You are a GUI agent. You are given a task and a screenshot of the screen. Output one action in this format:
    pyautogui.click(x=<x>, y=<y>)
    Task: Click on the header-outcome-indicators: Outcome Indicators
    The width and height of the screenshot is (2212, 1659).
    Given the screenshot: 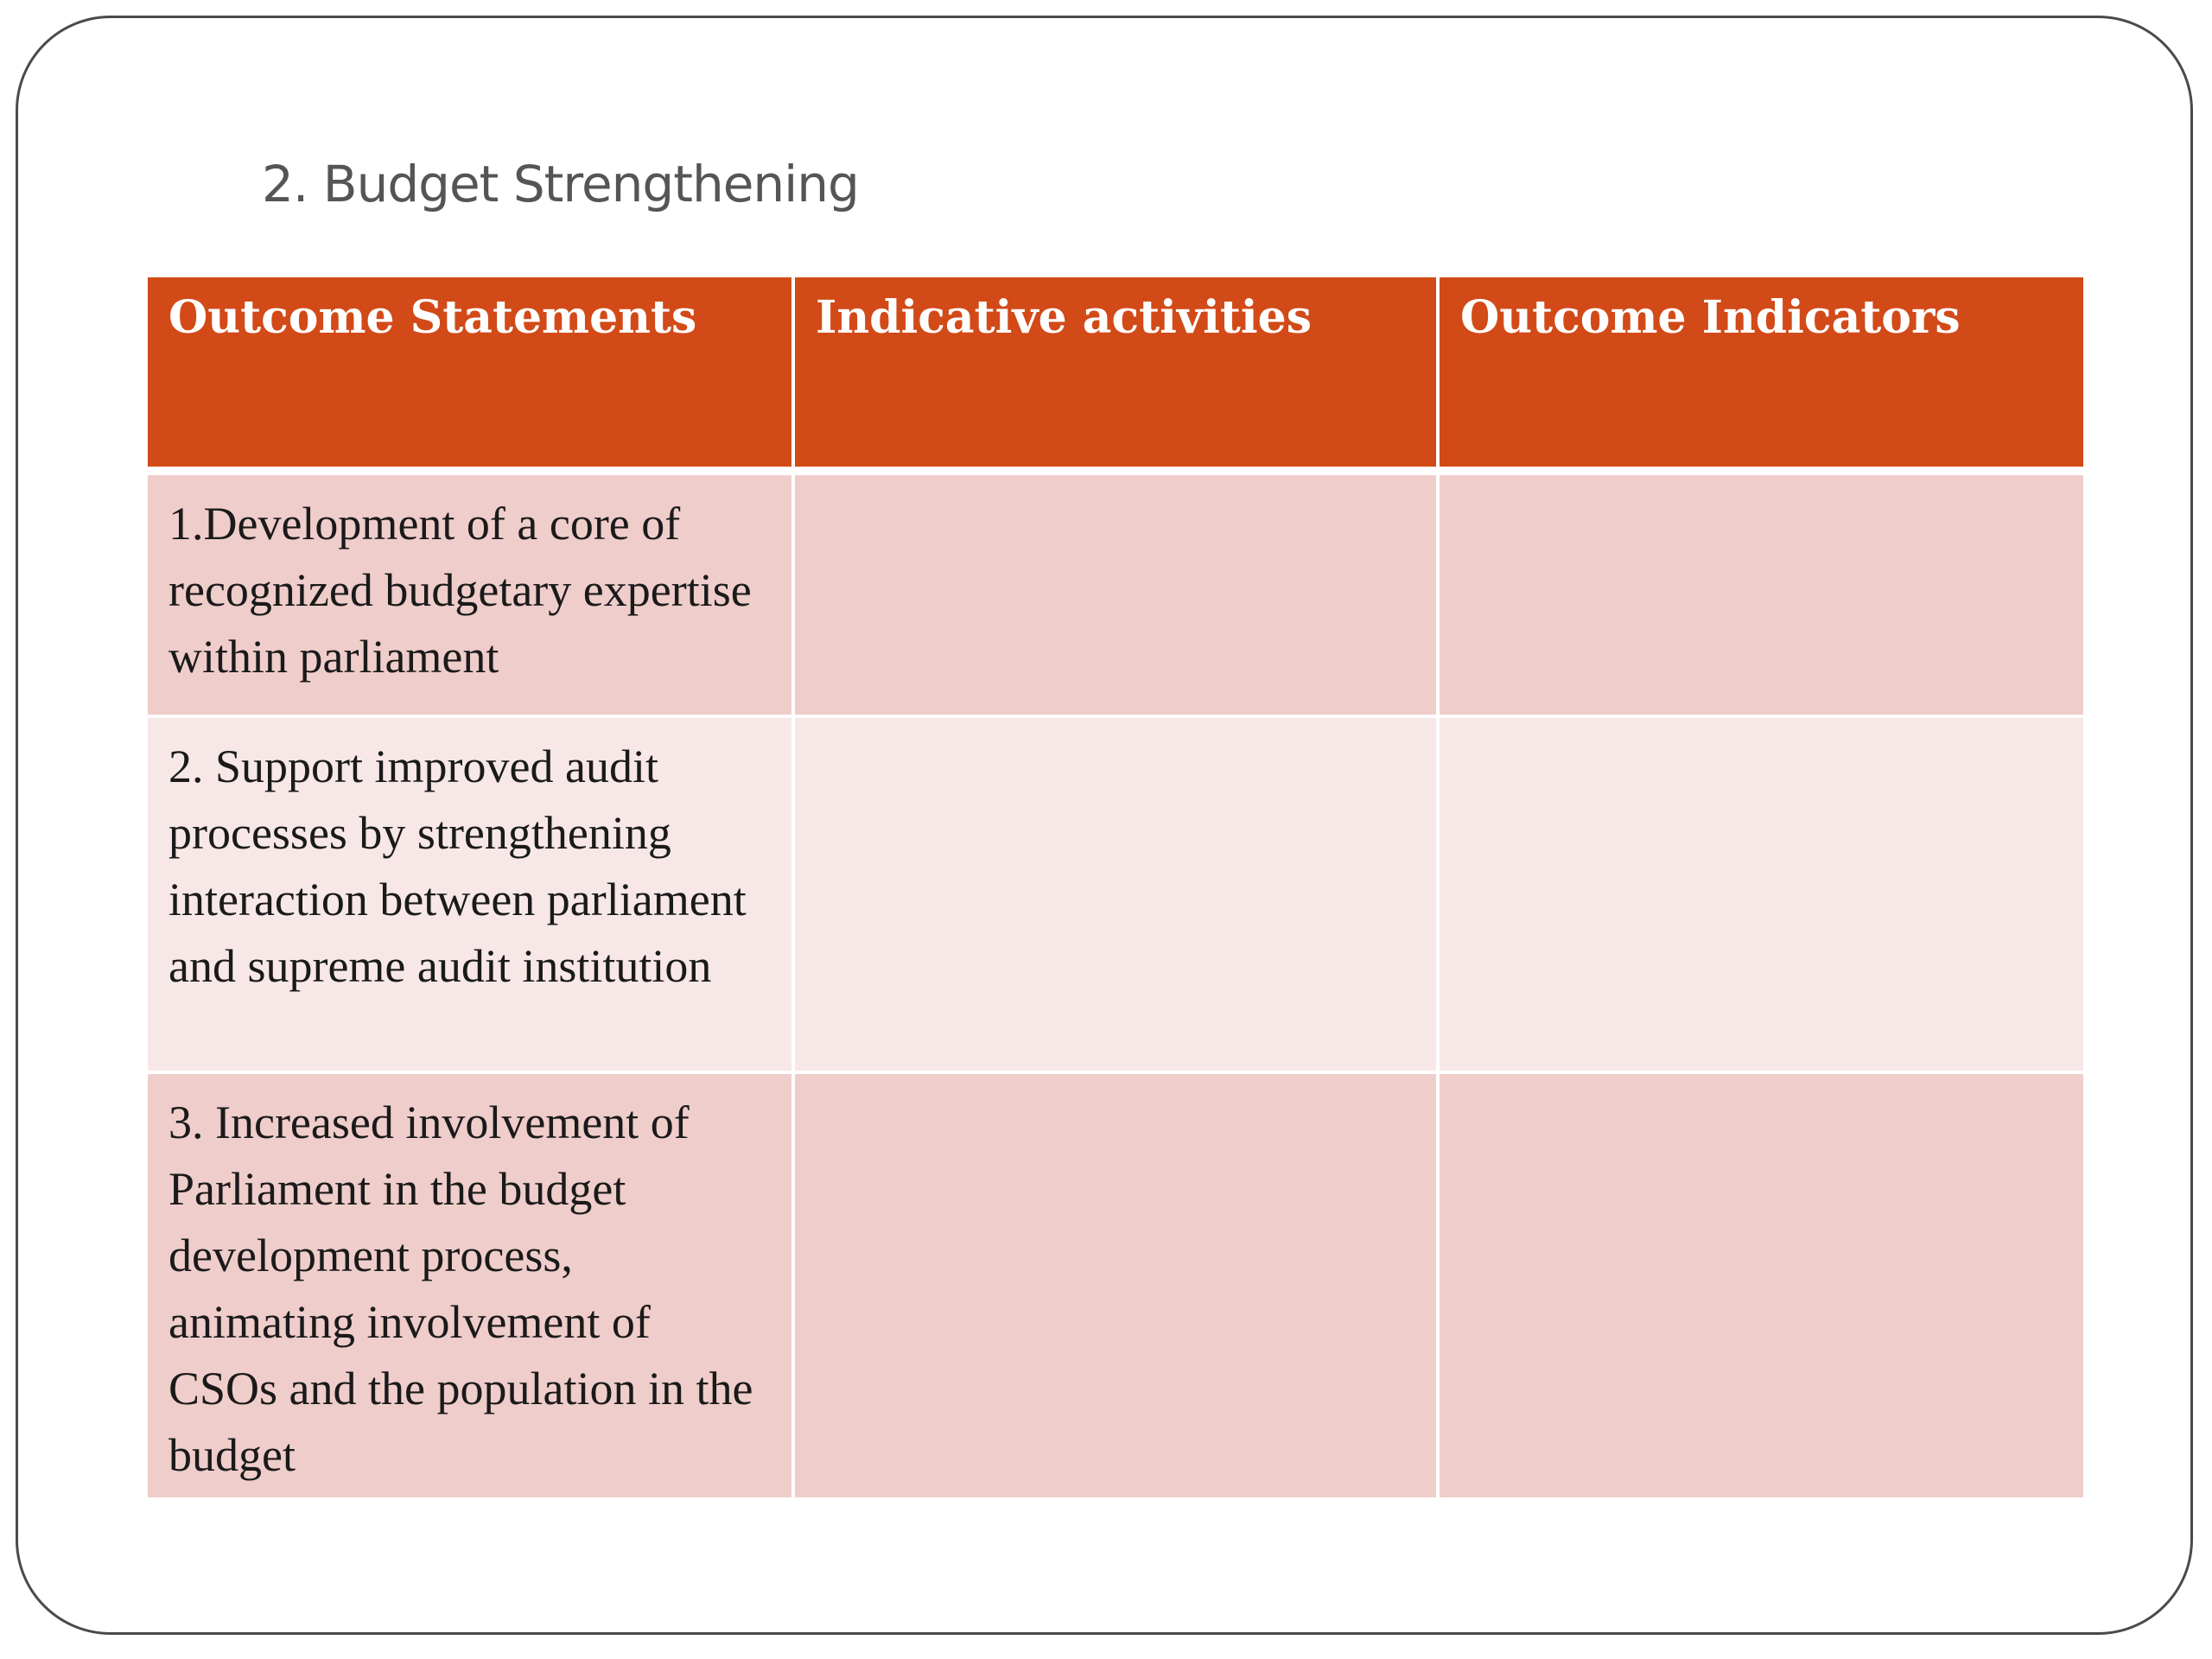 What is the action you would take?
    pyautogui.click(x=1759, y=376)
    